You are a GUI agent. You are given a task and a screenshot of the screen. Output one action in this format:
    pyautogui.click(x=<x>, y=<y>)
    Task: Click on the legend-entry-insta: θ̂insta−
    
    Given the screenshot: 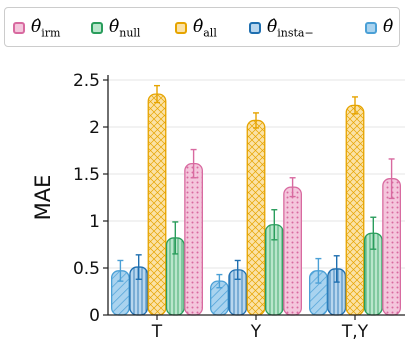 What is the action you would take?
    pyautogui.click(x=281, y=28)
    